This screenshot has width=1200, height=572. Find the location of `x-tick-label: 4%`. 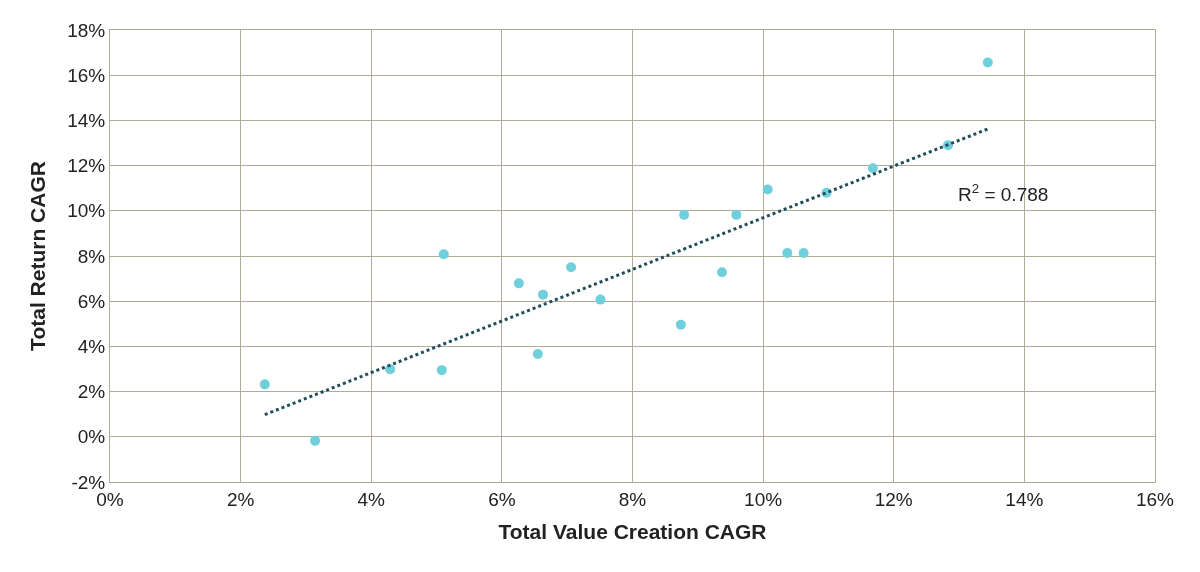

x-tick-label: 4% is located at coordinates (371, 499).